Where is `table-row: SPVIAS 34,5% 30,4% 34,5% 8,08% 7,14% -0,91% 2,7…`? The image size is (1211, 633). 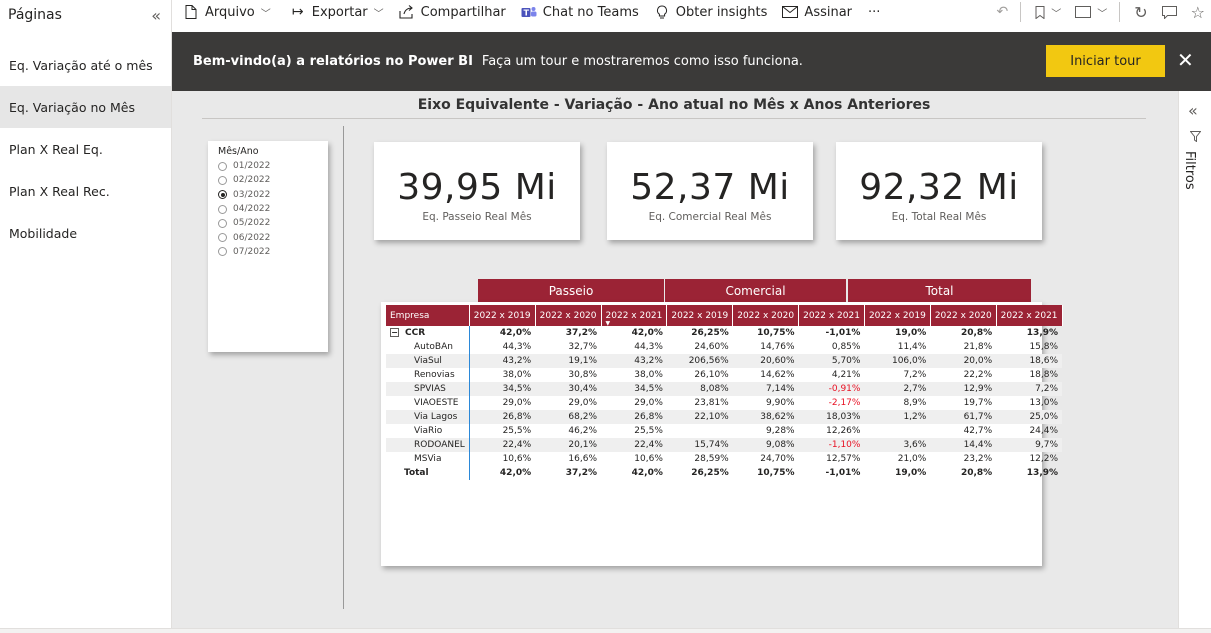
table-row: SPVIAS 34,5% 30,4% 34,5% 8,08% 7,14% -0,91% 2,7… is located at coordinates (724, 389).